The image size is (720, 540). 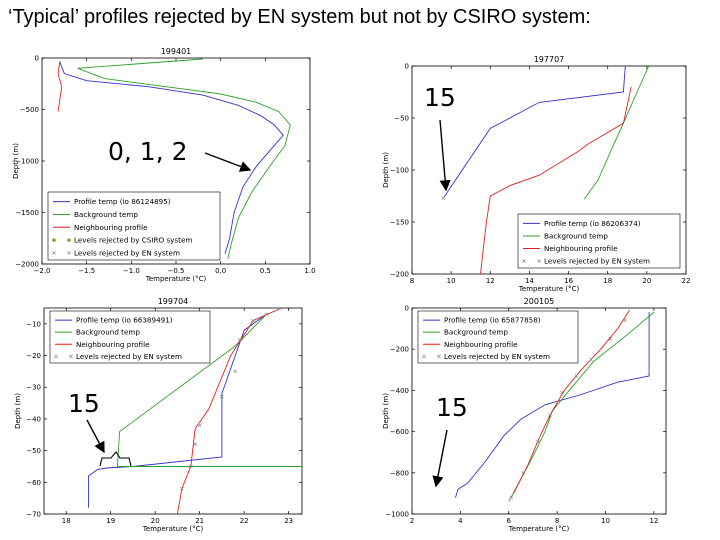 What do you see at coordinates (399, 171) in the screenshot?
I see `y-tick-label: −100` at bounding box center [399, 171].